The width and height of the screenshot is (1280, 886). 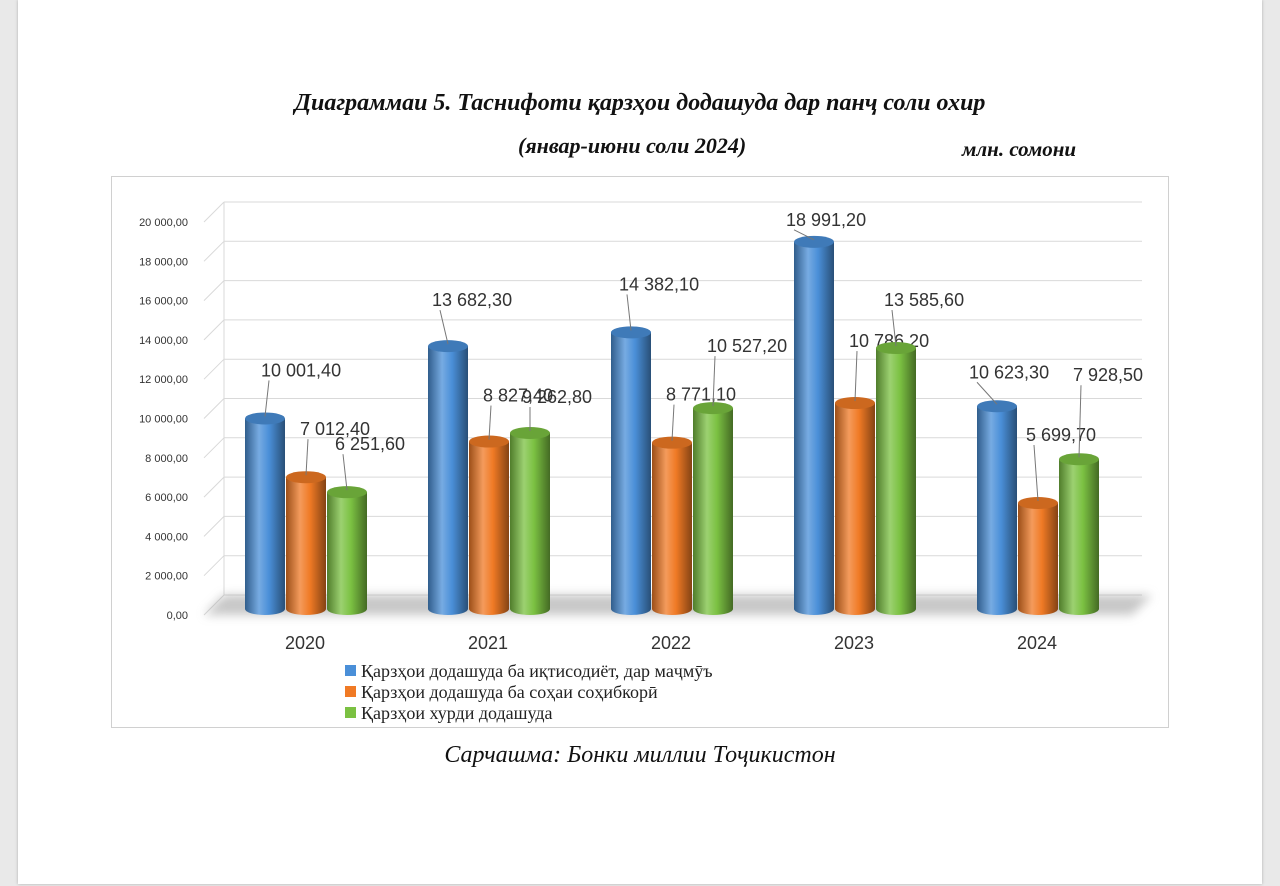 What do you see at coordinates (1108, 375) in the screenshot?
I see `data-label: 7 928,50` at bounding box center [1108, 375].